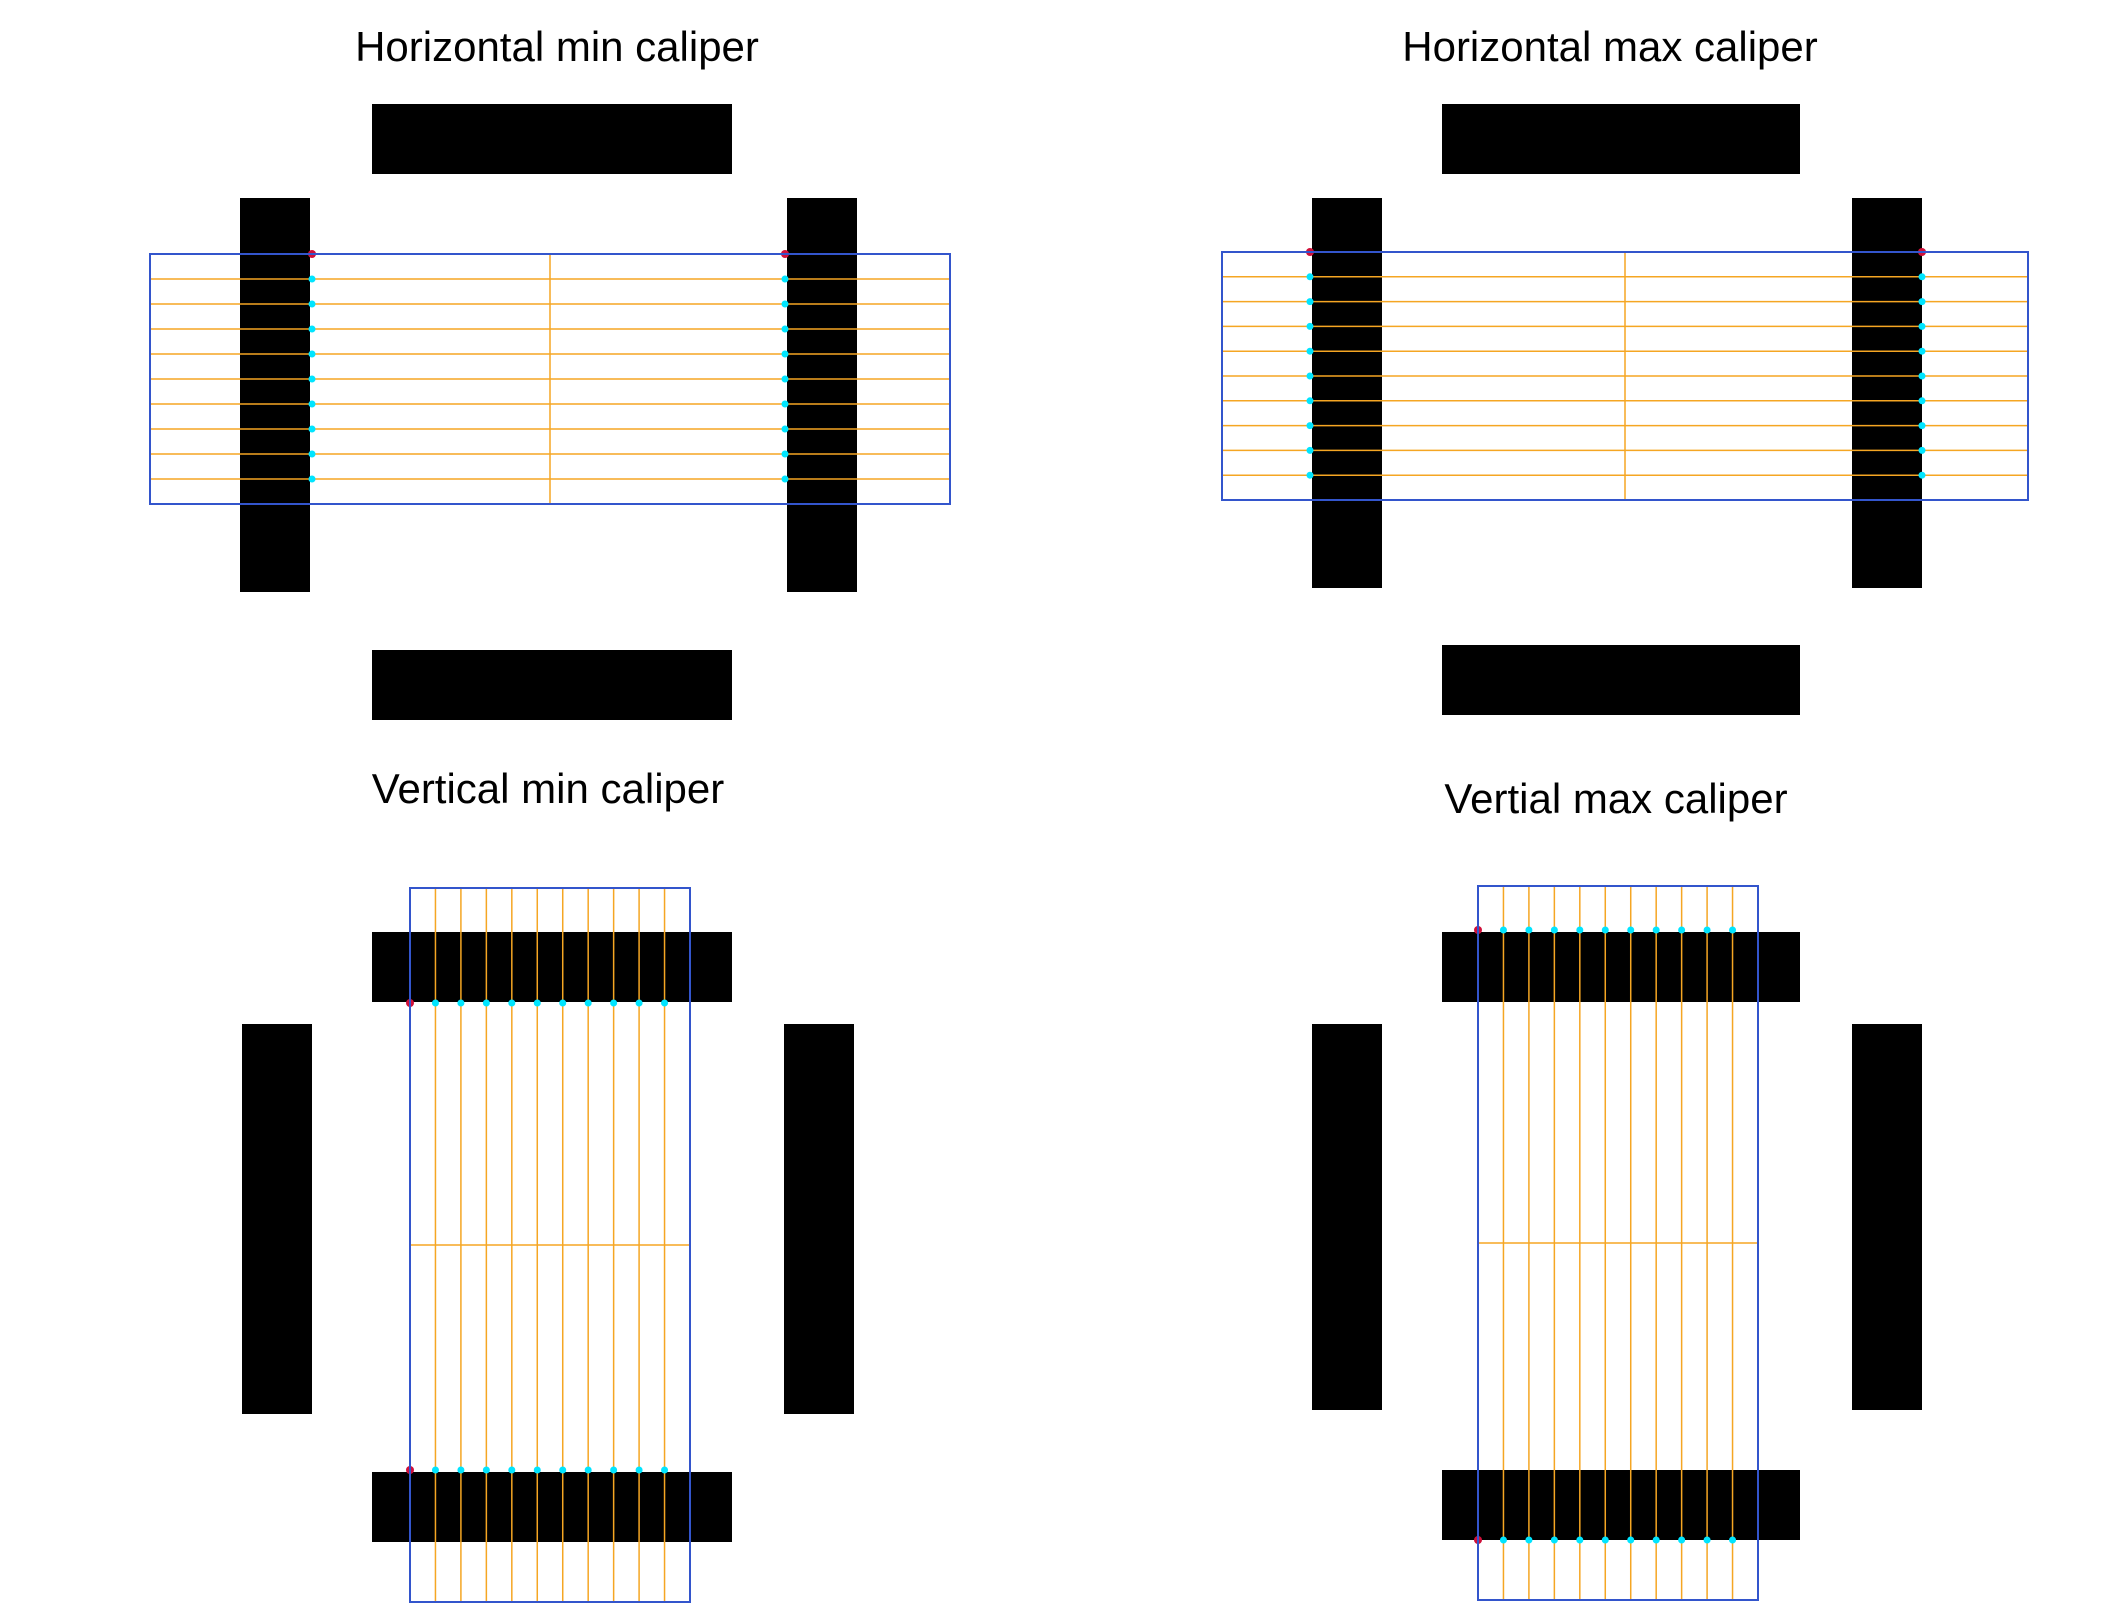 This screenshot has height=1604, width=2126. I want to click on panel-title-horizontal-min: Horizontal min caliper, so click(557, 46).